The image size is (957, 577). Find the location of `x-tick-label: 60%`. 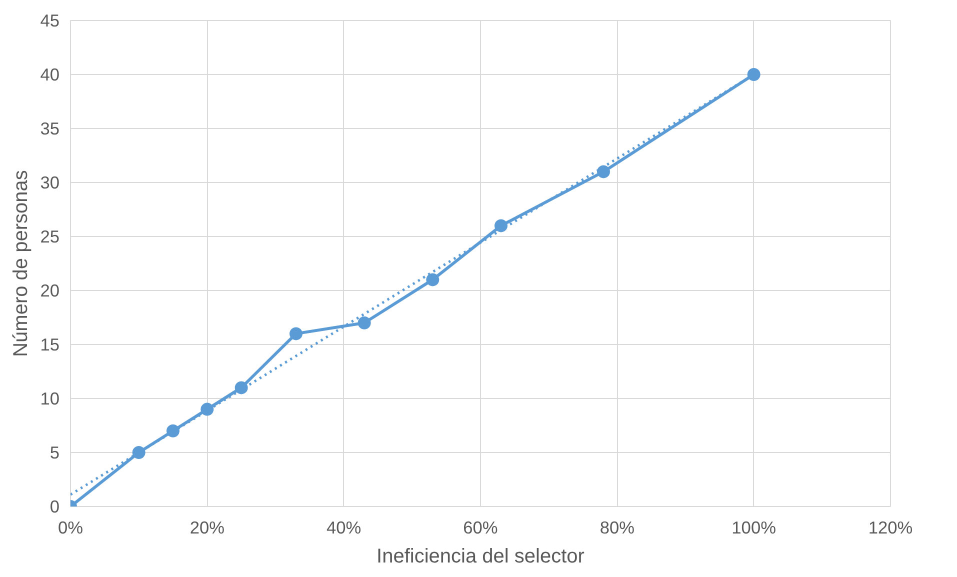

x-tick-label: 60% is located at coordinates (480, 528).